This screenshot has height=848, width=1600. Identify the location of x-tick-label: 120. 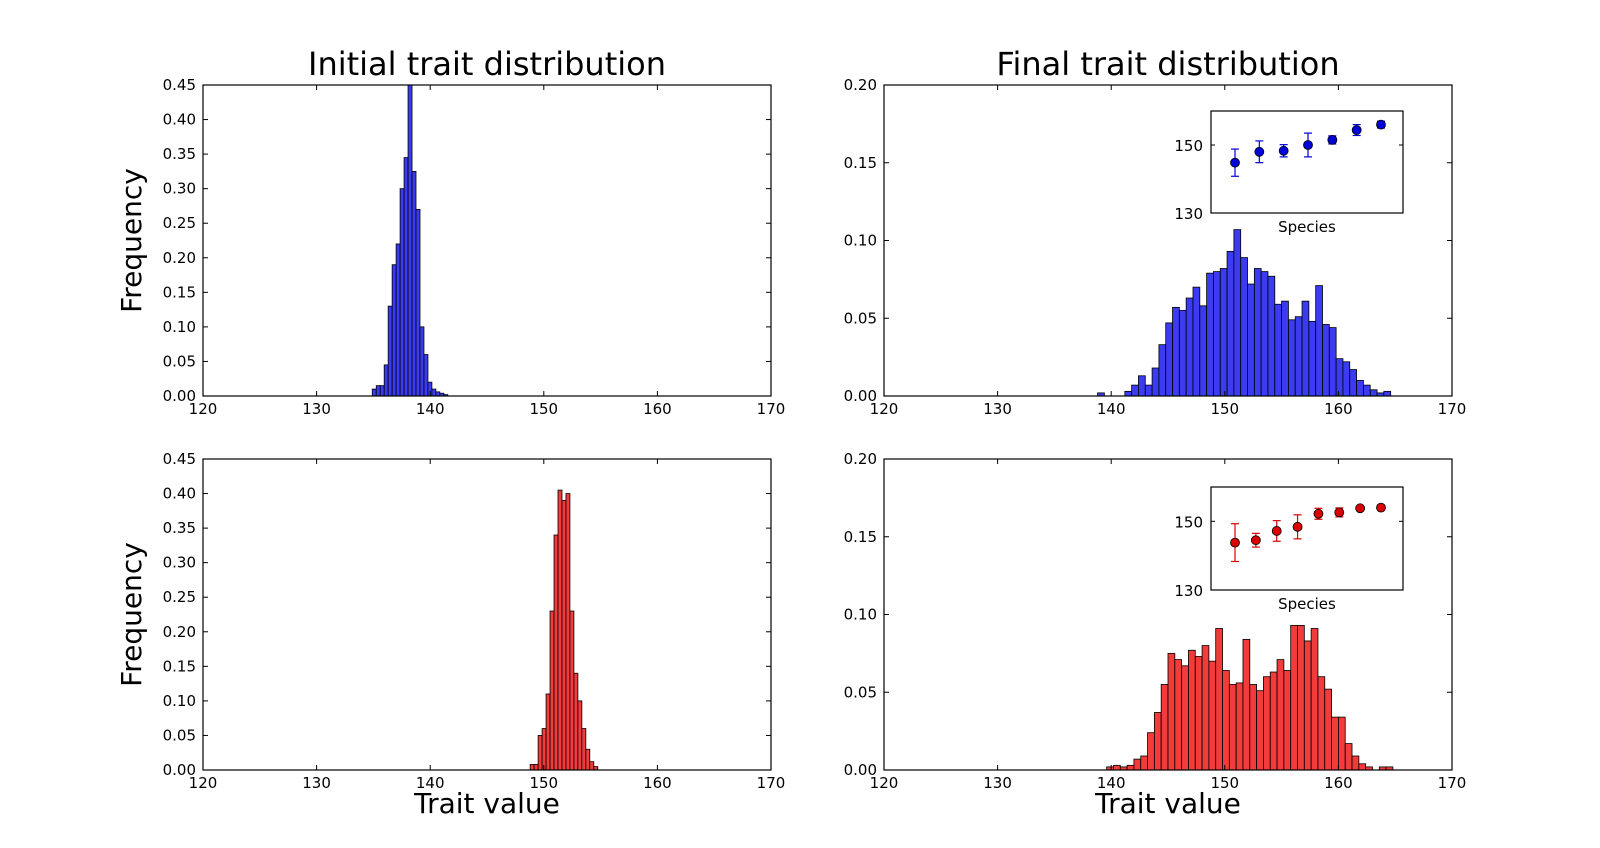
(884, 783).